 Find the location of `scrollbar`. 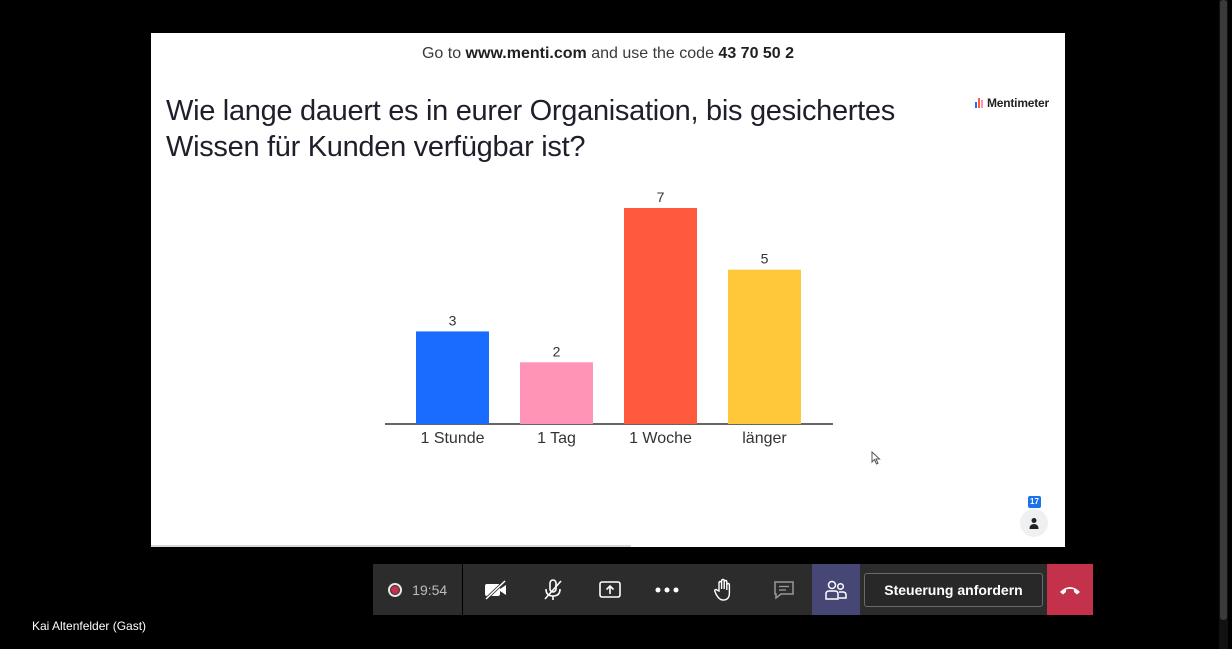

scrollbar is located at coordinates (1223, 324).